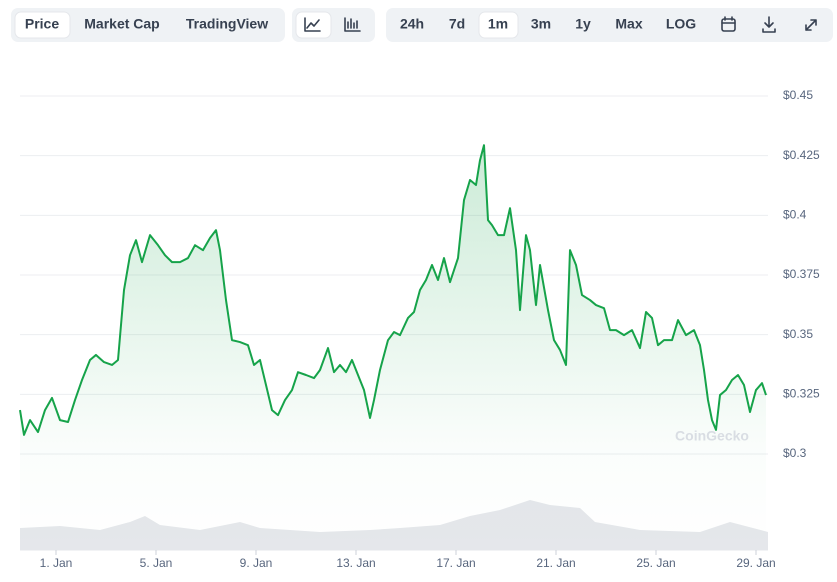  What do you see at coordinates (795, 453) in the screenshot?
I see `y-tick-label: $0.3` at bounding box center [795, 453].